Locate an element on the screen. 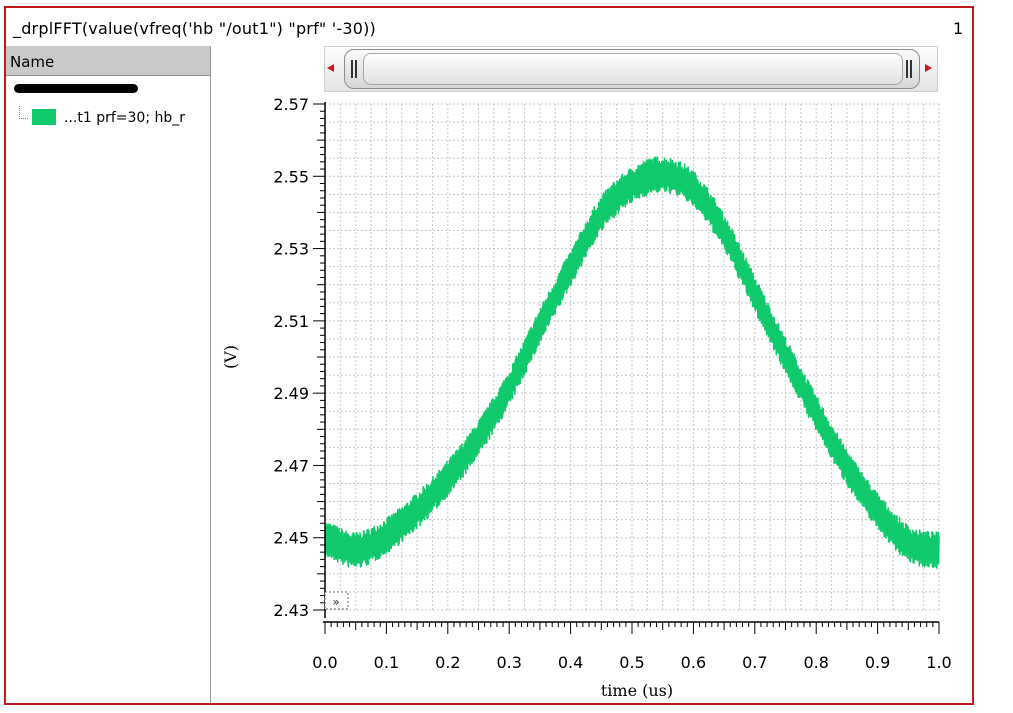 Image resolution: width=1013 pixels, height=713 pixels. x-scrollbar-thumb-body is located at coordinates (633, 69).